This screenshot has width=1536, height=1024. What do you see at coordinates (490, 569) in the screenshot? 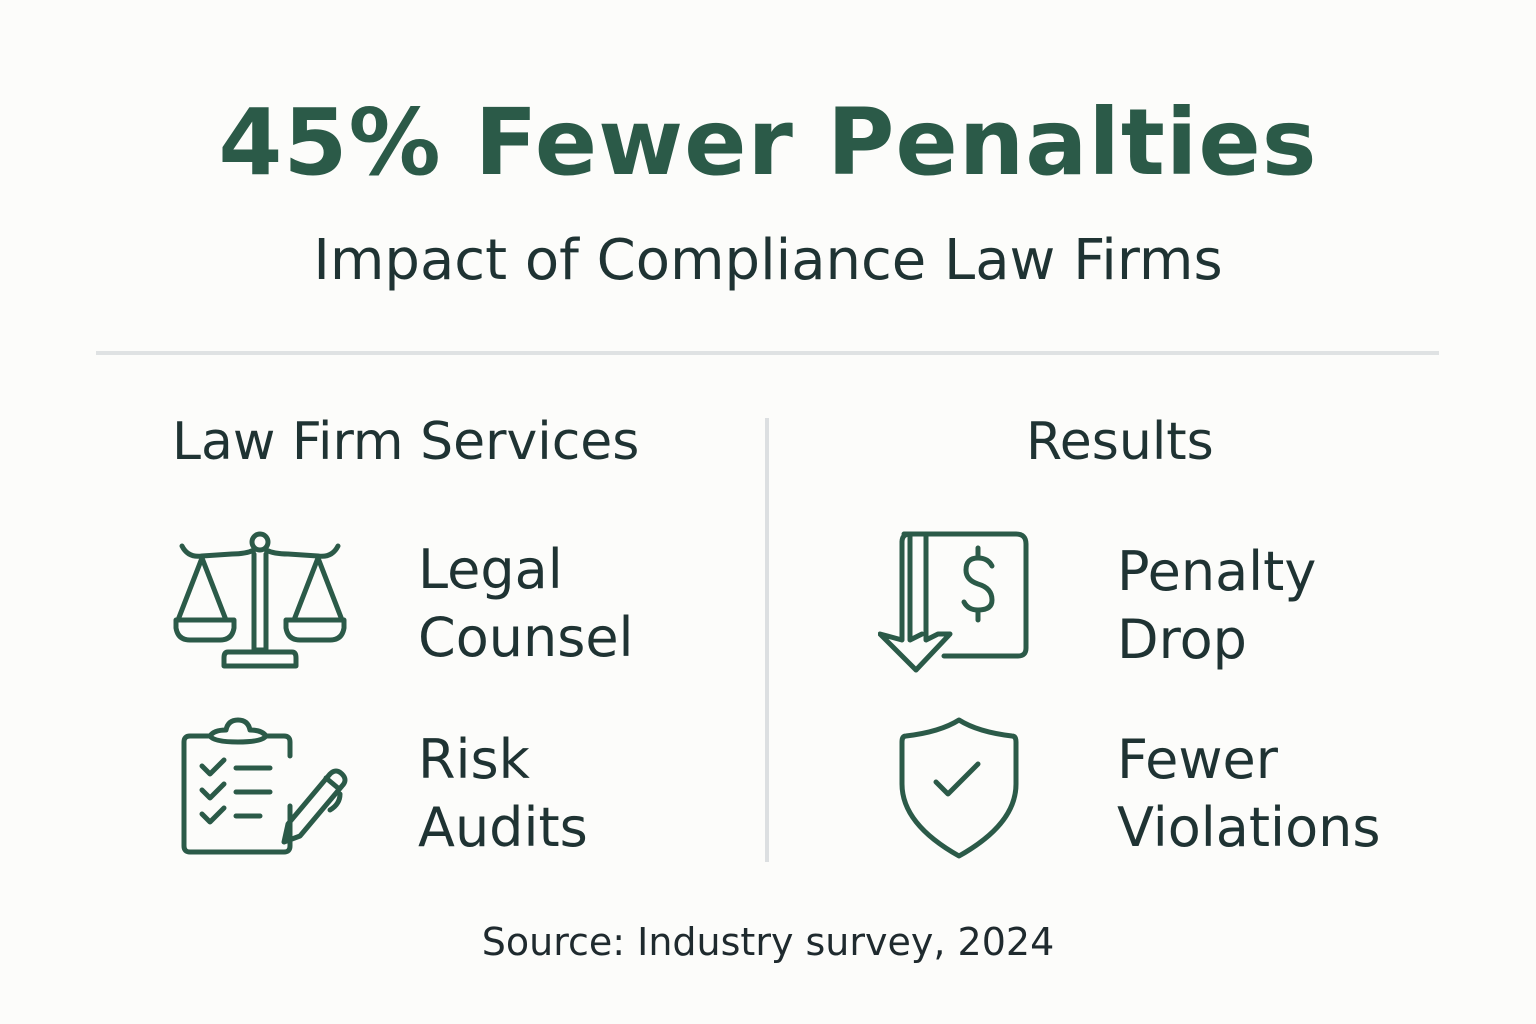
I see `label-line-1: Legal` at bounding box center [490, 569].